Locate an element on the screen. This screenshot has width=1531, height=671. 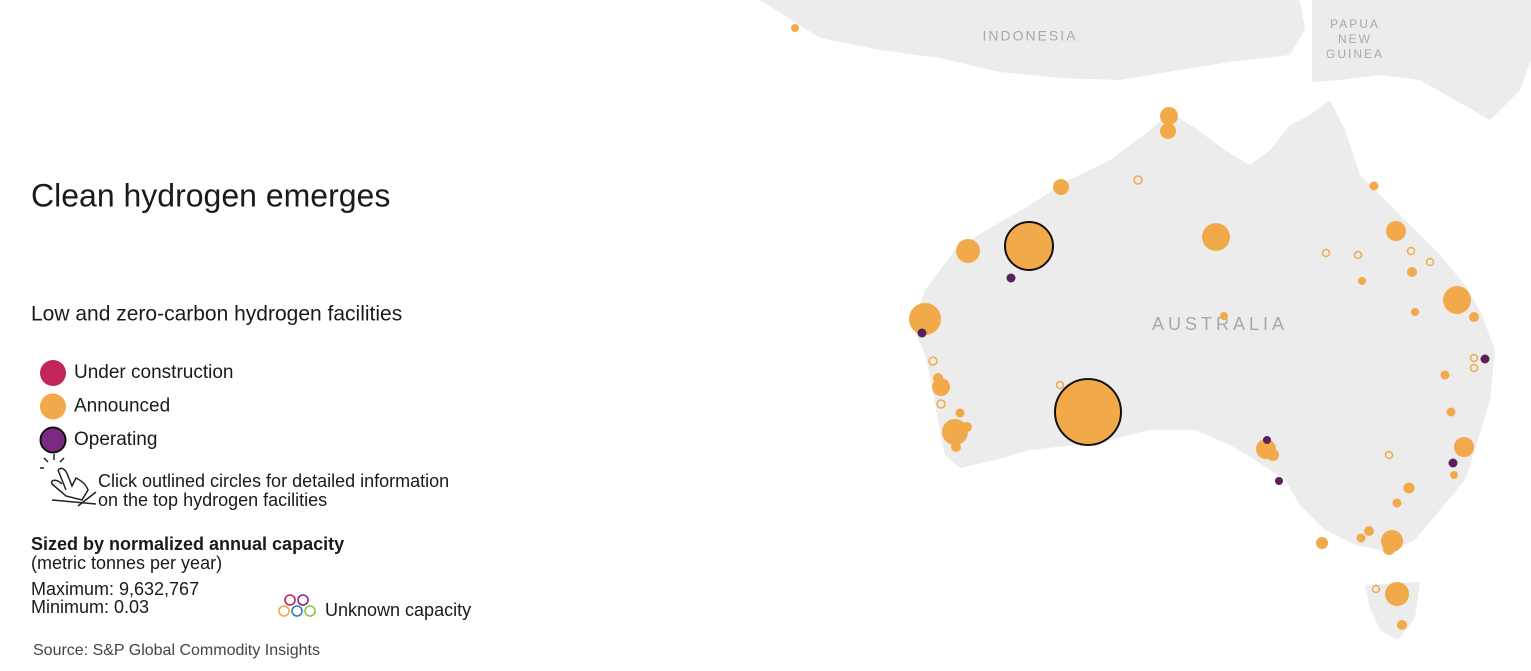
country-label: GUINEA is located at coordinates (1355, 54).